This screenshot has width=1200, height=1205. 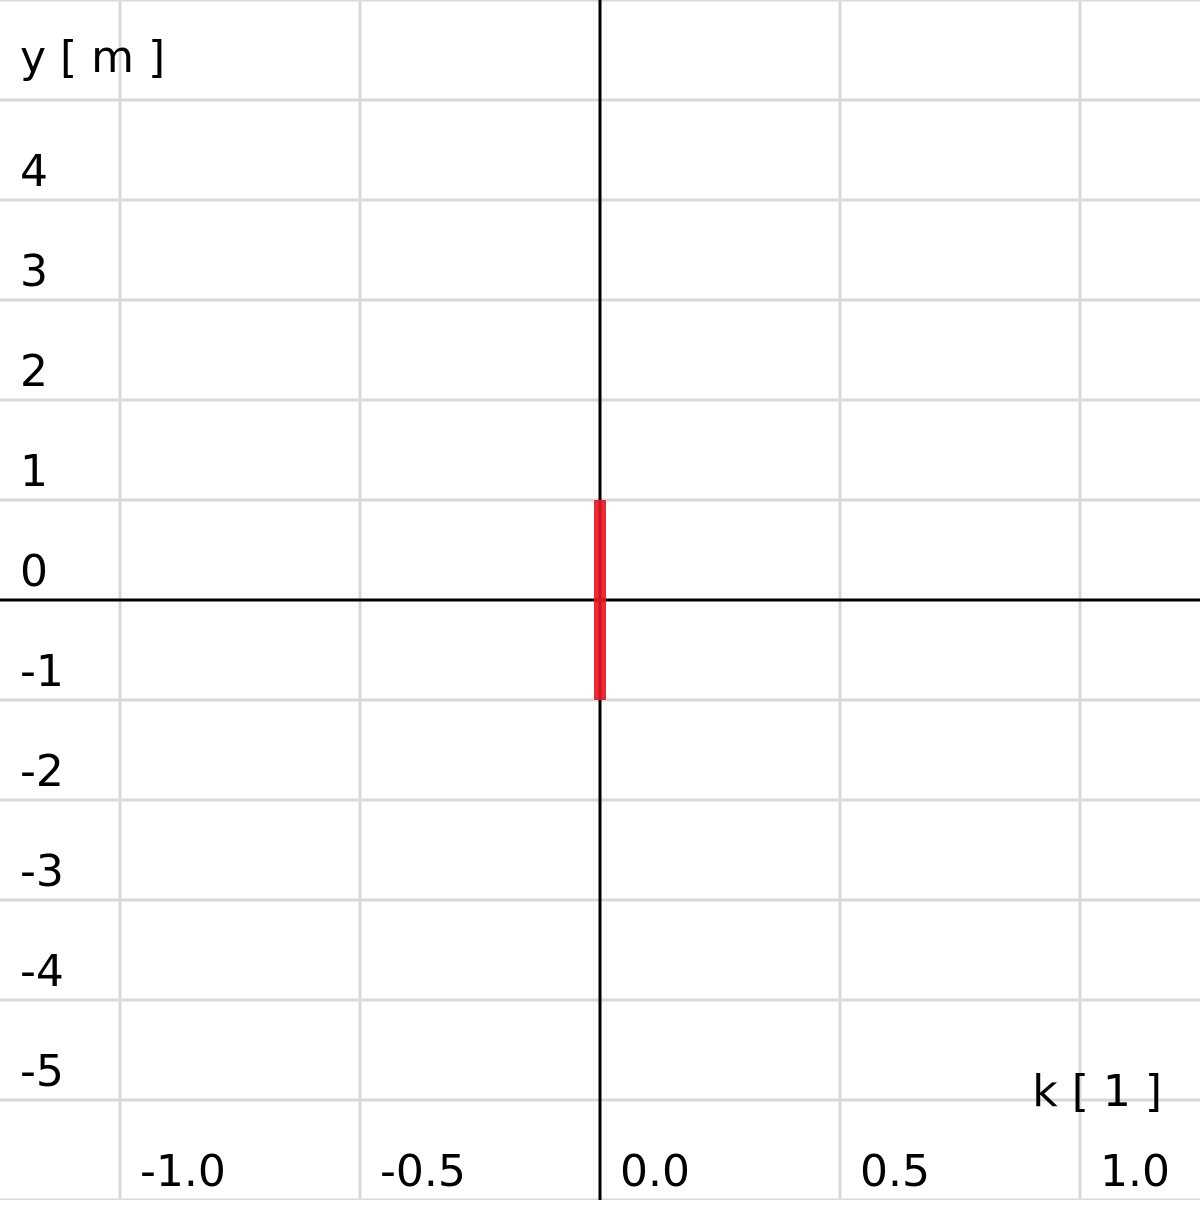 I want to click on y-axis-label: y [ m ], so click(x=92, y=57).